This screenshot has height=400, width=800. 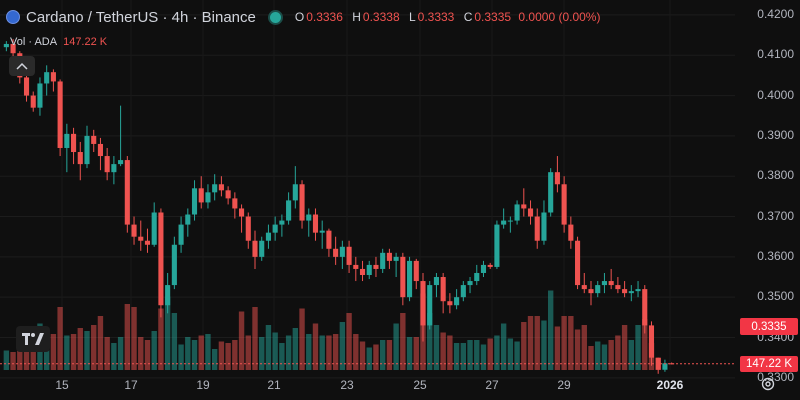 I want to click on time-axis-label: 19, so click(x=203, y=385).